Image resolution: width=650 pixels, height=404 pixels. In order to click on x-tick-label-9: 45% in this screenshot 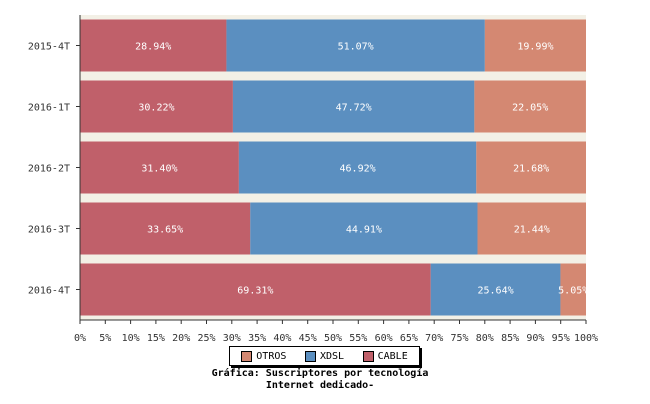, I will do `click(308, 338)`.